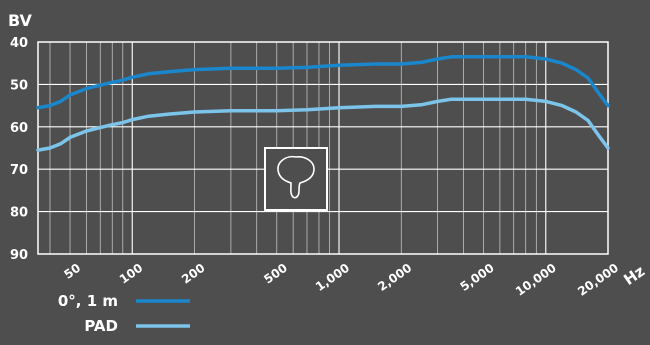  I want to click on y-tick-label: 40, so click(19, 43).